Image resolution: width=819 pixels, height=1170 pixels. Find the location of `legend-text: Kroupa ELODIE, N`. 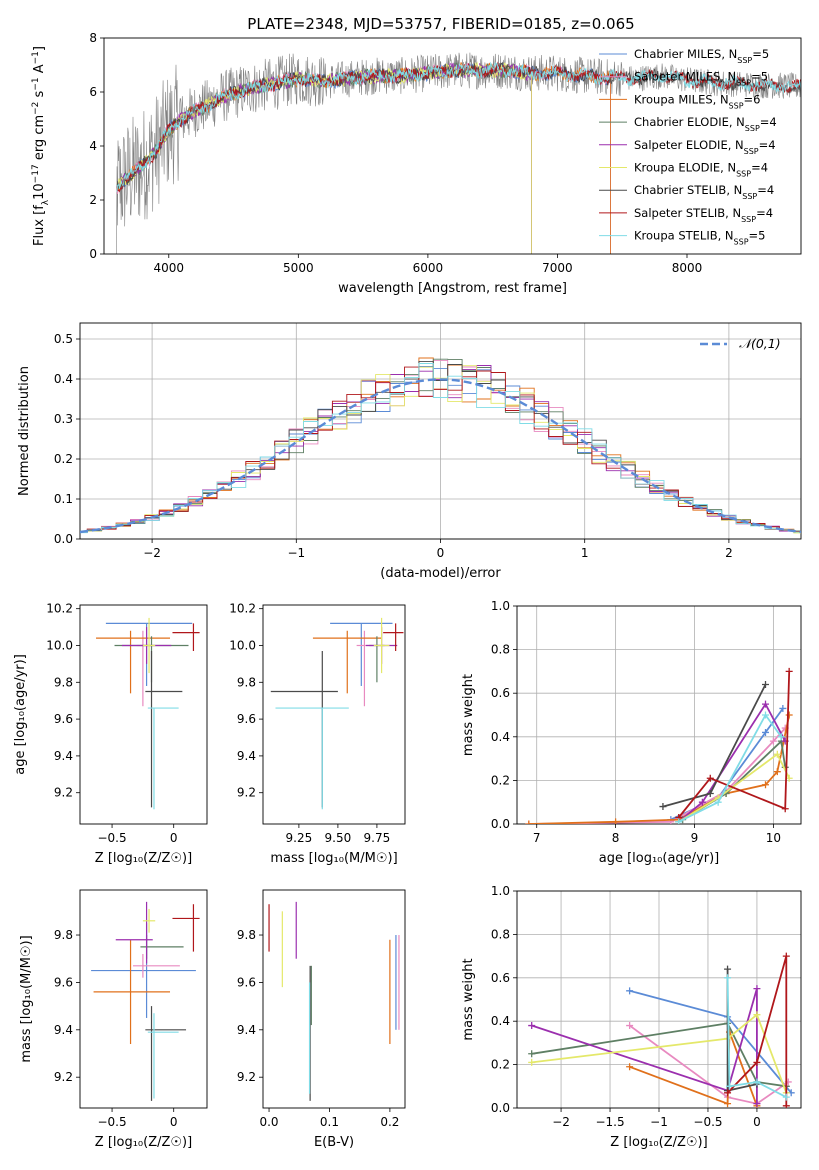

legend-text: Kroupa ELODIE, N is located at coordinates (685, 168).